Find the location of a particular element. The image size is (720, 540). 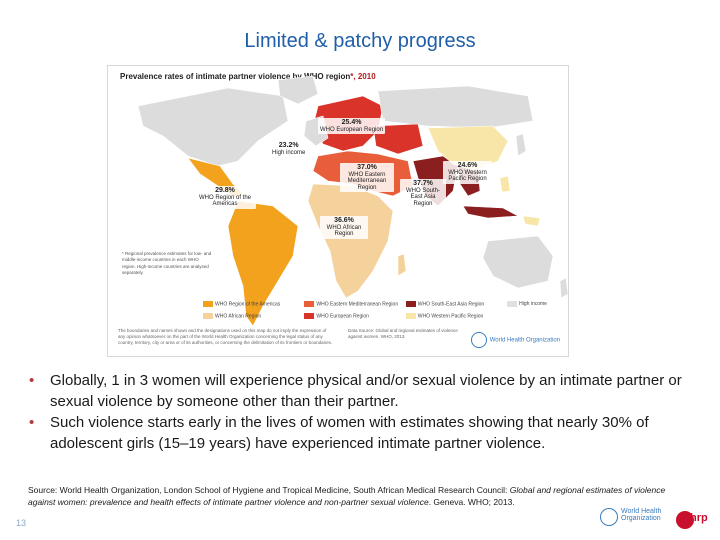

region-new-zealand is located at coordinates (563, 288).